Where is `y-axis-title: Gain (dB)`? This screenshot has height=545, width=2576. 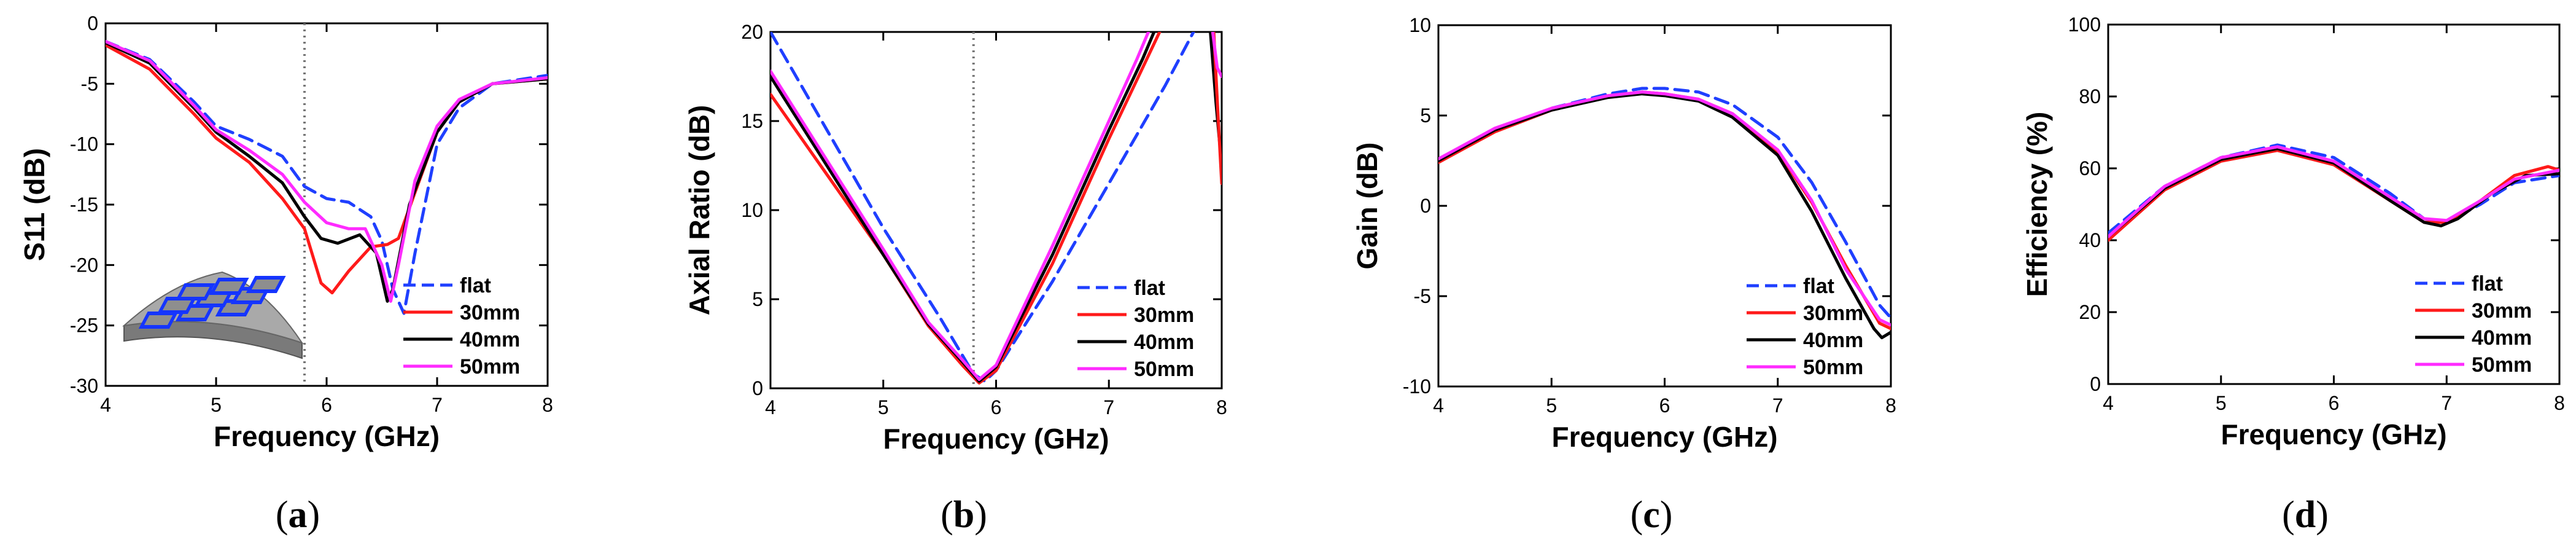 y-axis-title: Gain (dB) is located at coordinates (1367, 206).